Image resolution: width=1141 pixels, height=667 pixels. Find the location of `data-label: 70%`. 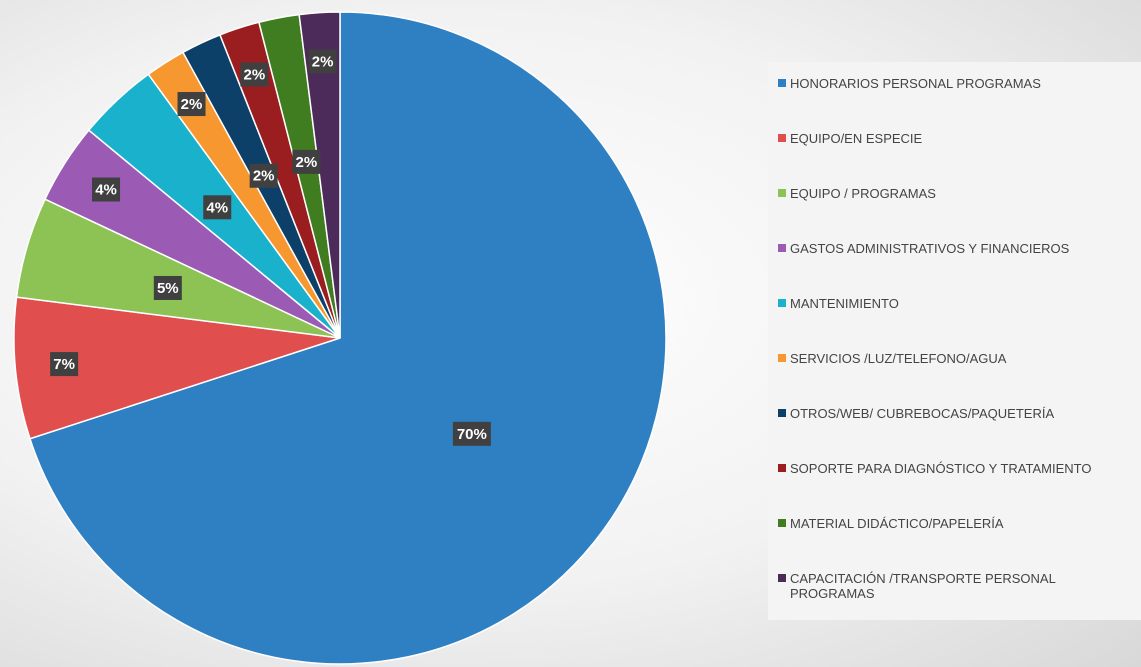

data-label: 70% is located at coordinates (472, 434).